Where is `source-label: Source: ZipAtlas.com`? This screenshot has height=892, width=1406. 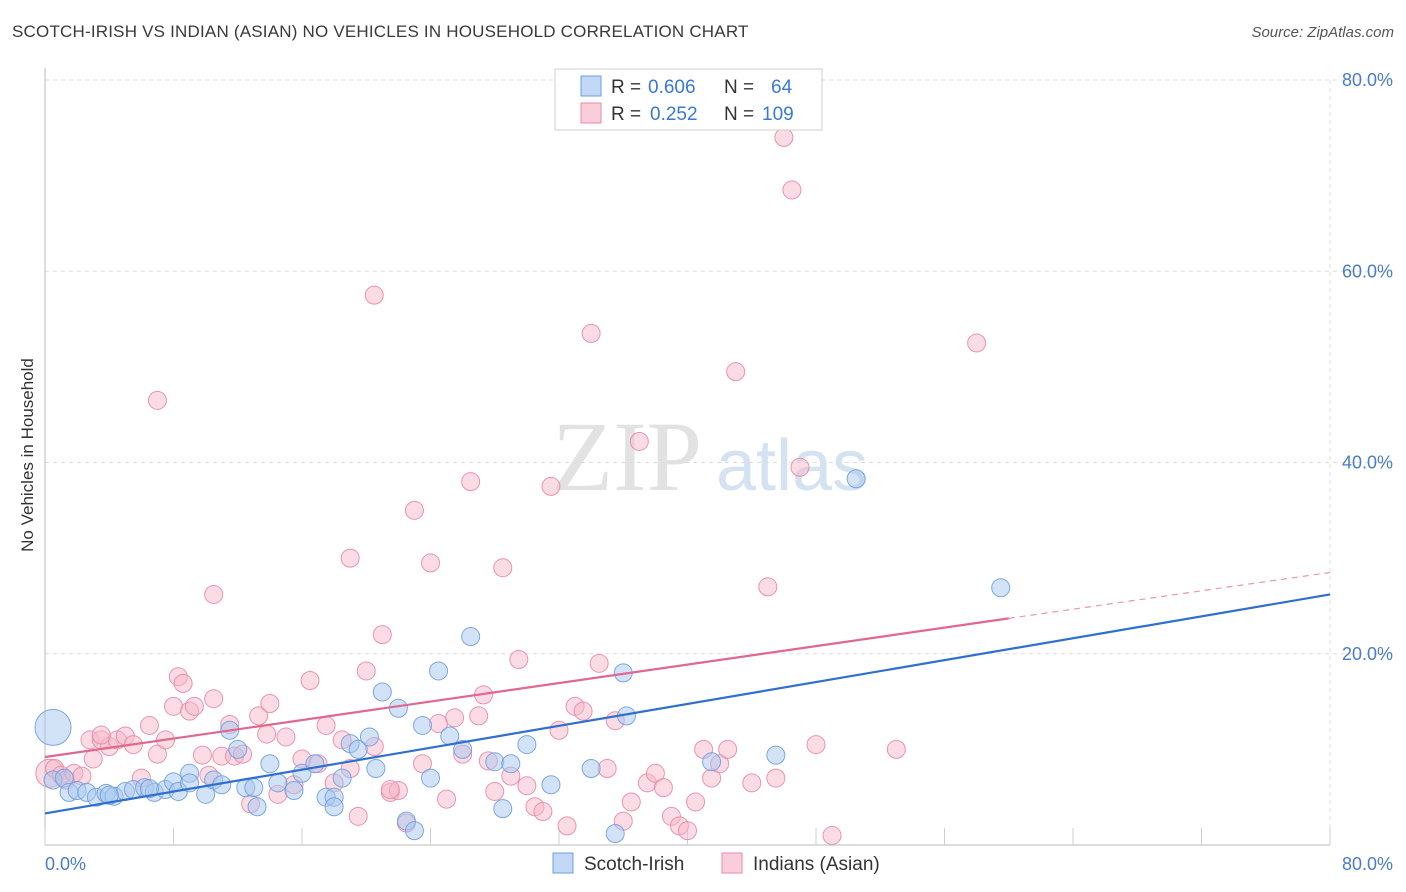
source-label: Source: ZipAtlas.com is located at coordinates (1322, 32).